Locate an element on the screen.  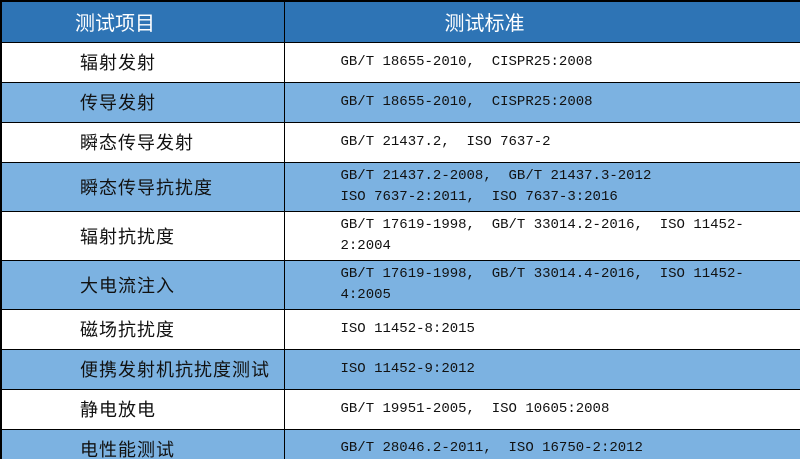
test-item-cell: 辐射抗扰度 is located at coordinates (142, 235).